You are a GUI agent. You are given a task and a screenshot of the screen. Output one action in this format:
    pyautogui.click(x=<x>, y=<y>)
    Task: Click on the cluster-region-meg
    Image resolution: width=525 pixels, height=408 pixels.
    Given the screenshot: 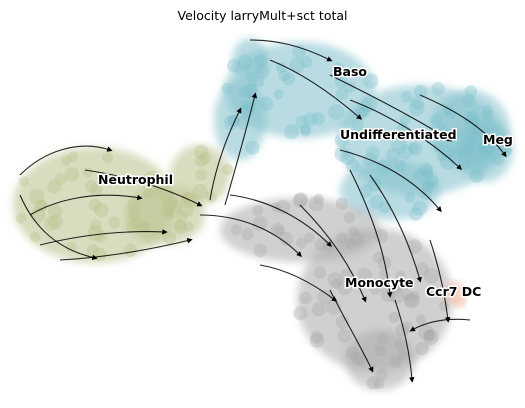 What is the action you would take?
    pyautogui.click(x=485, y=150)
    